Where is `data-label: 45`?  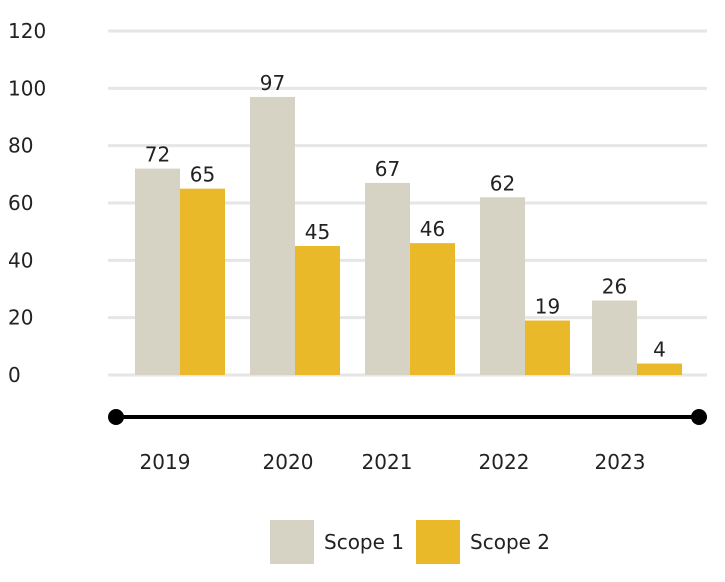
data-label: 45 is located at coordinates (317, 232).